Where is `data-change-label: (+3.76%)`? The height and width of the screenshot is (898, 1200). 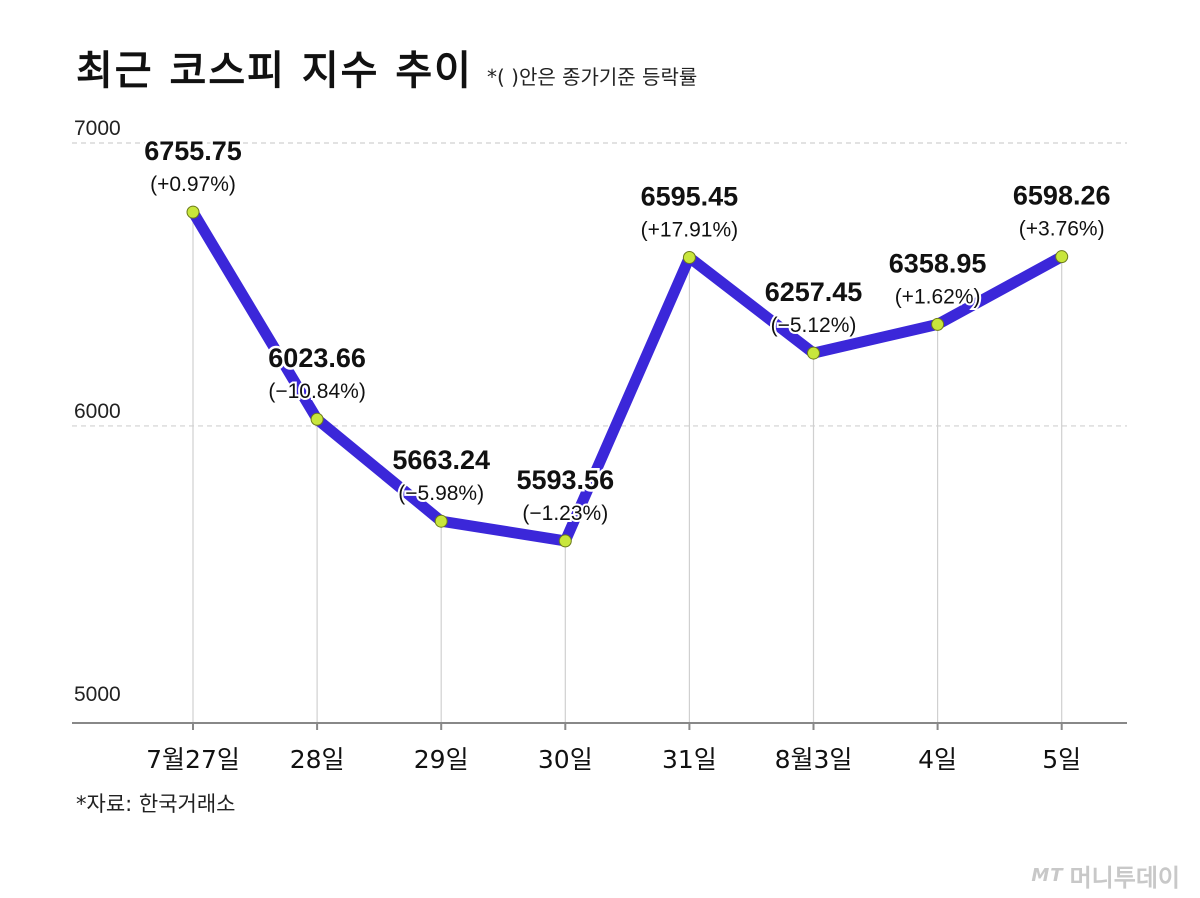
data-change-label: (+3.76%) is located at coordinates (1062, 229).